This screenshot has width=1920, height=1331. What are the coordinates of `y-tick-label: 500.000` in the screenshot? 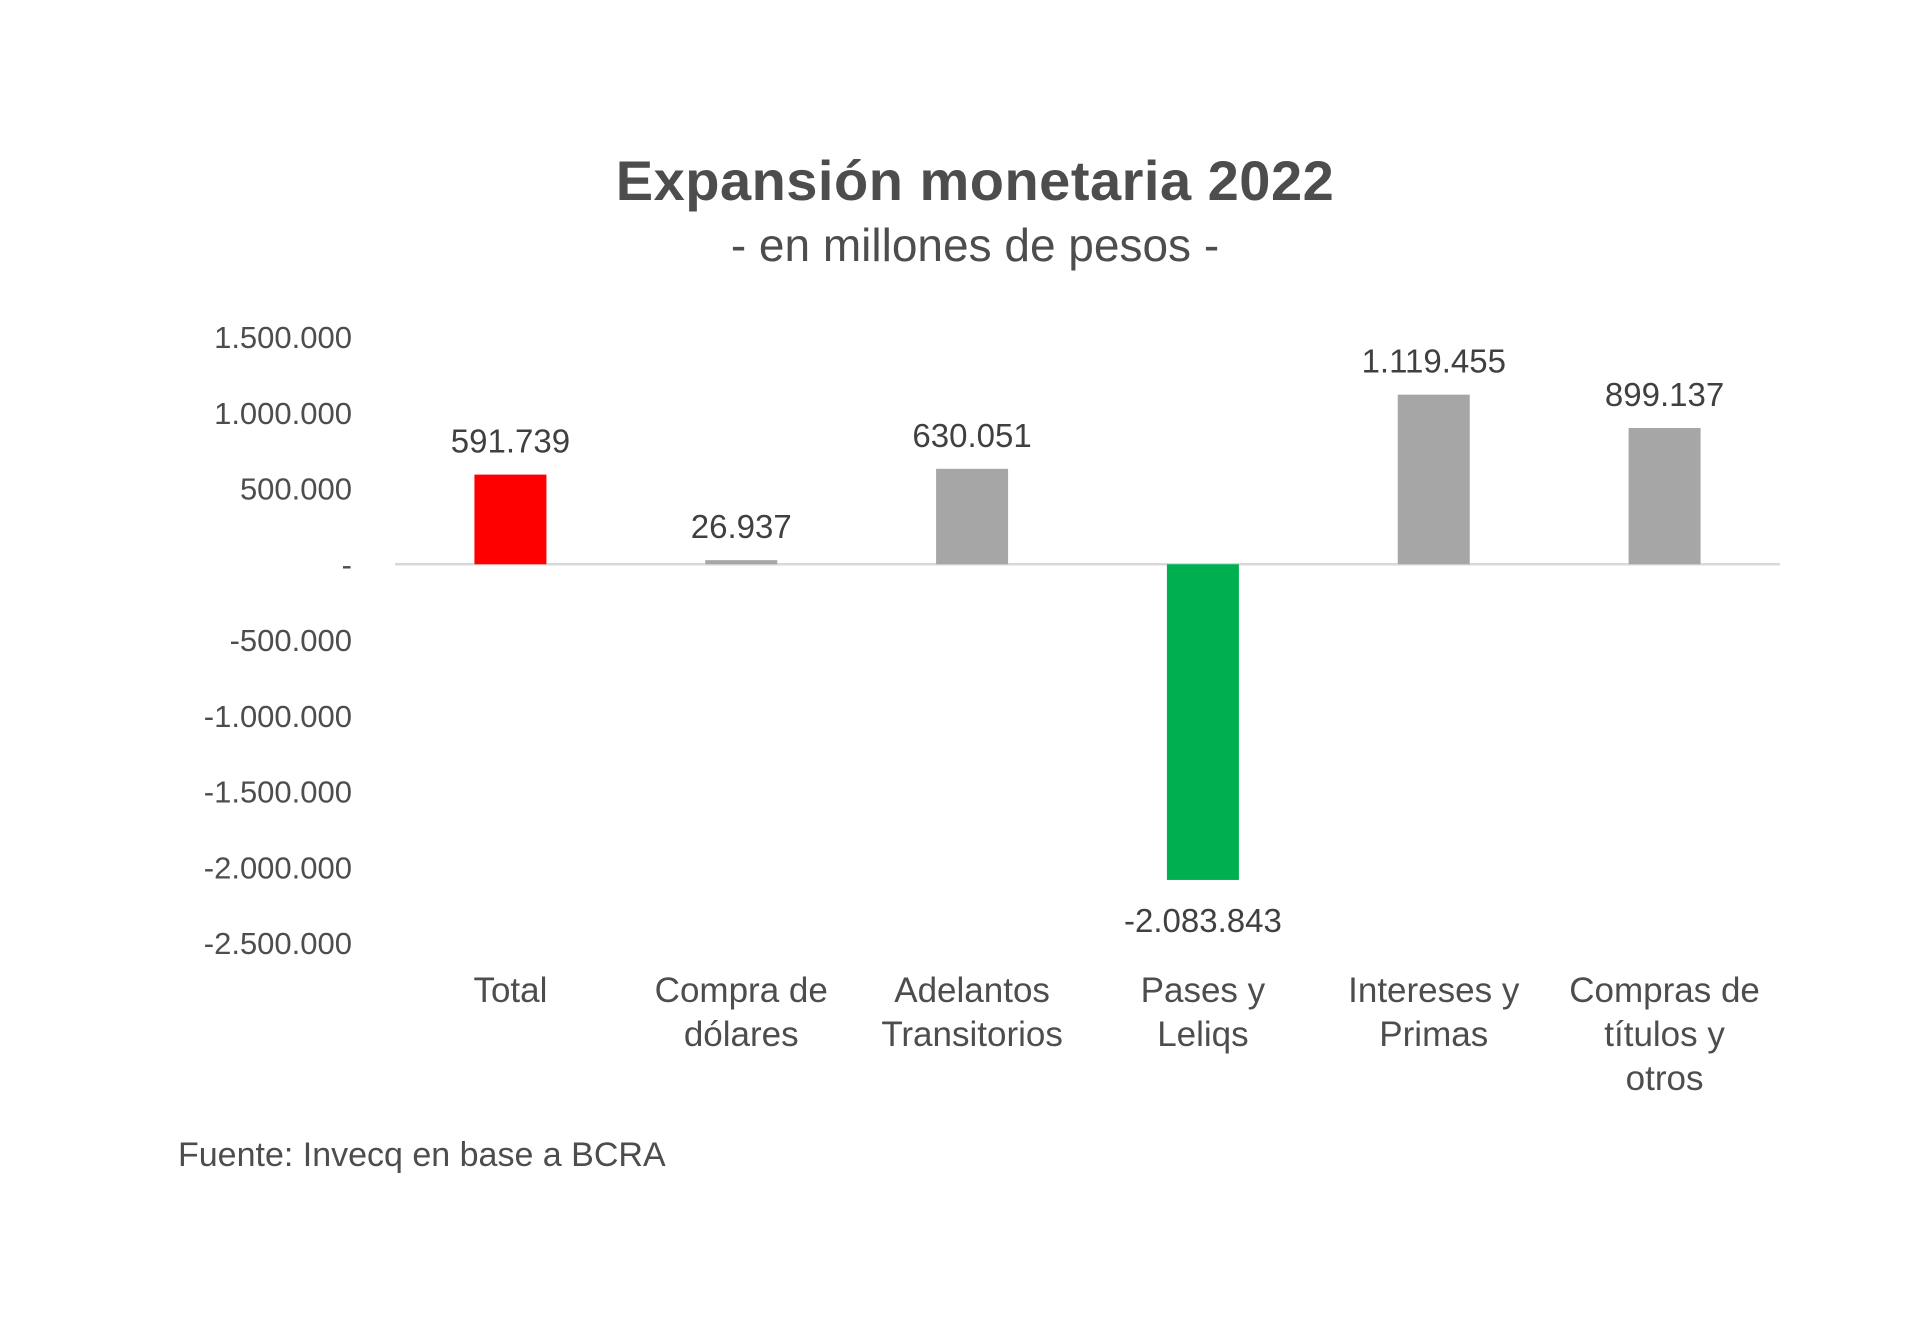 It's located at (296, 489).